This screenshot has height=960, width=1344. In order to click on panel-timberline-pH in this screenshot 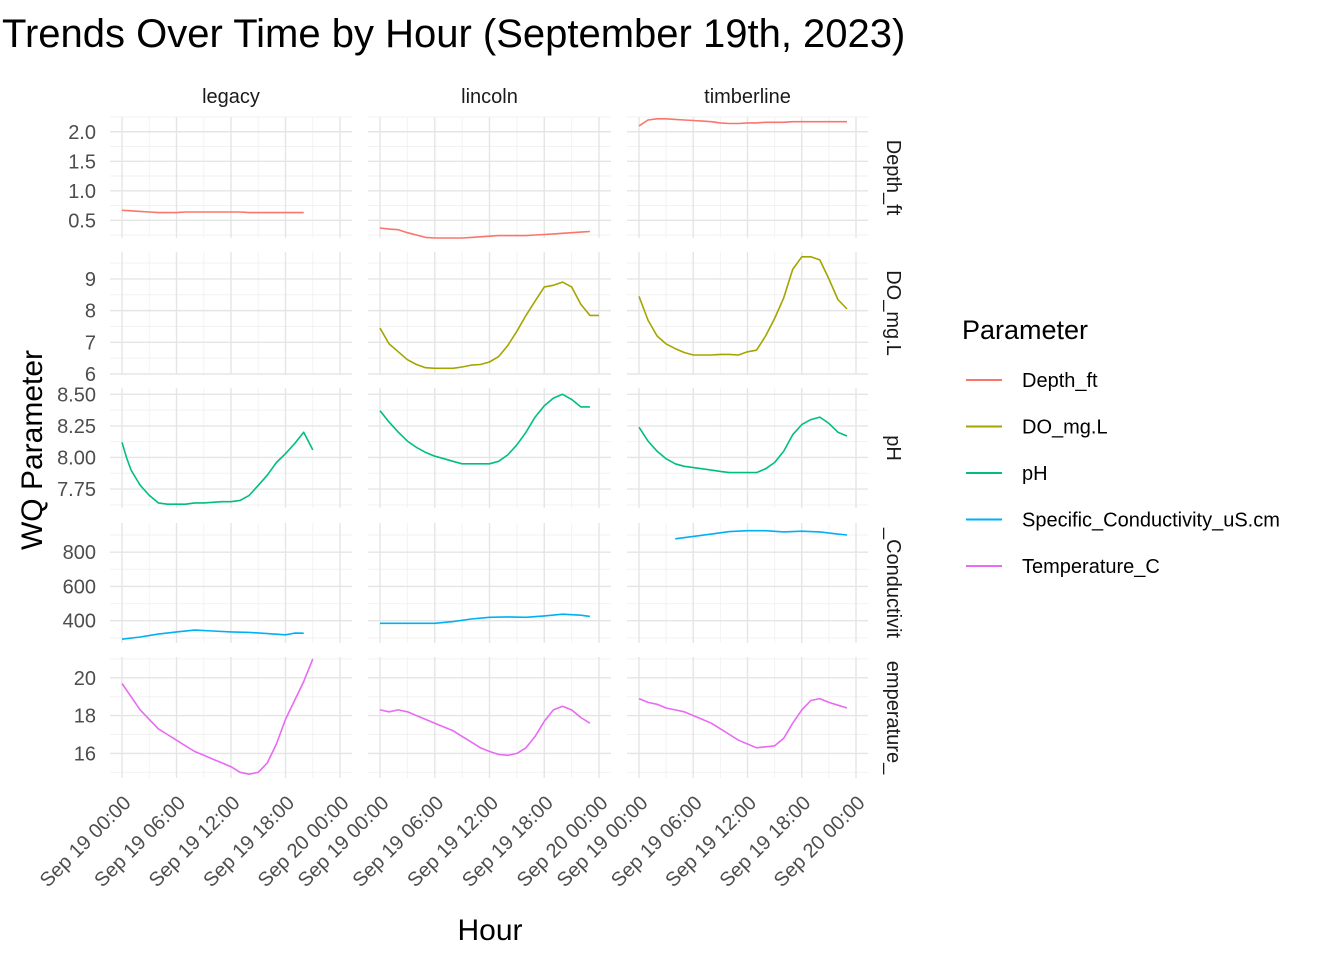, I will do `click(747, 448)`.